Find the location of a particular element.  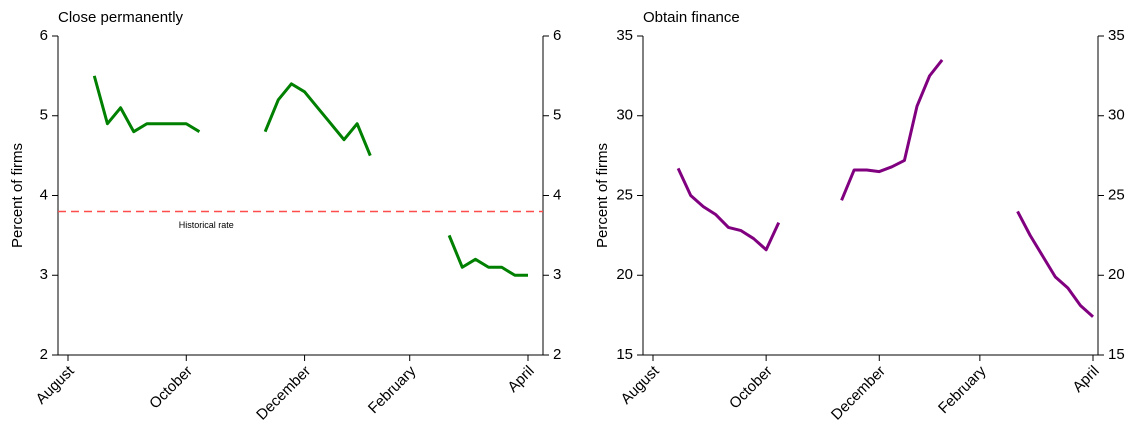

chart-title: Close permanently is located at coordinates (121, 17).